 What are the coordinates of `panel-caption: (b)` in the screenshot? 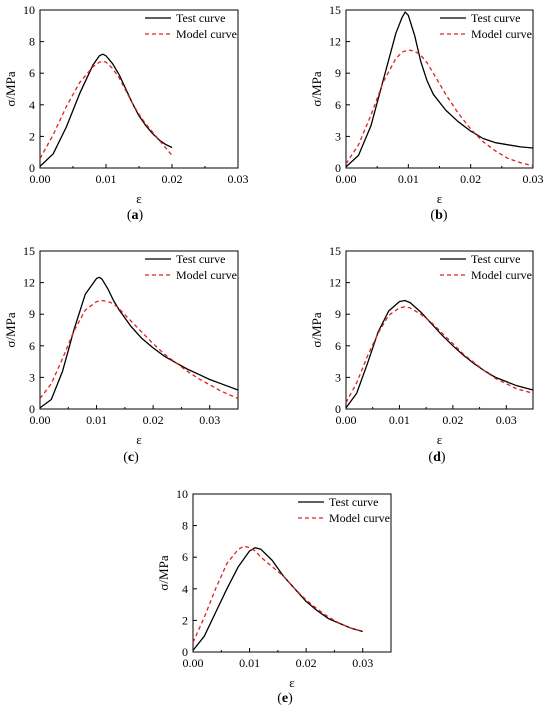 It's located at (438, 215).